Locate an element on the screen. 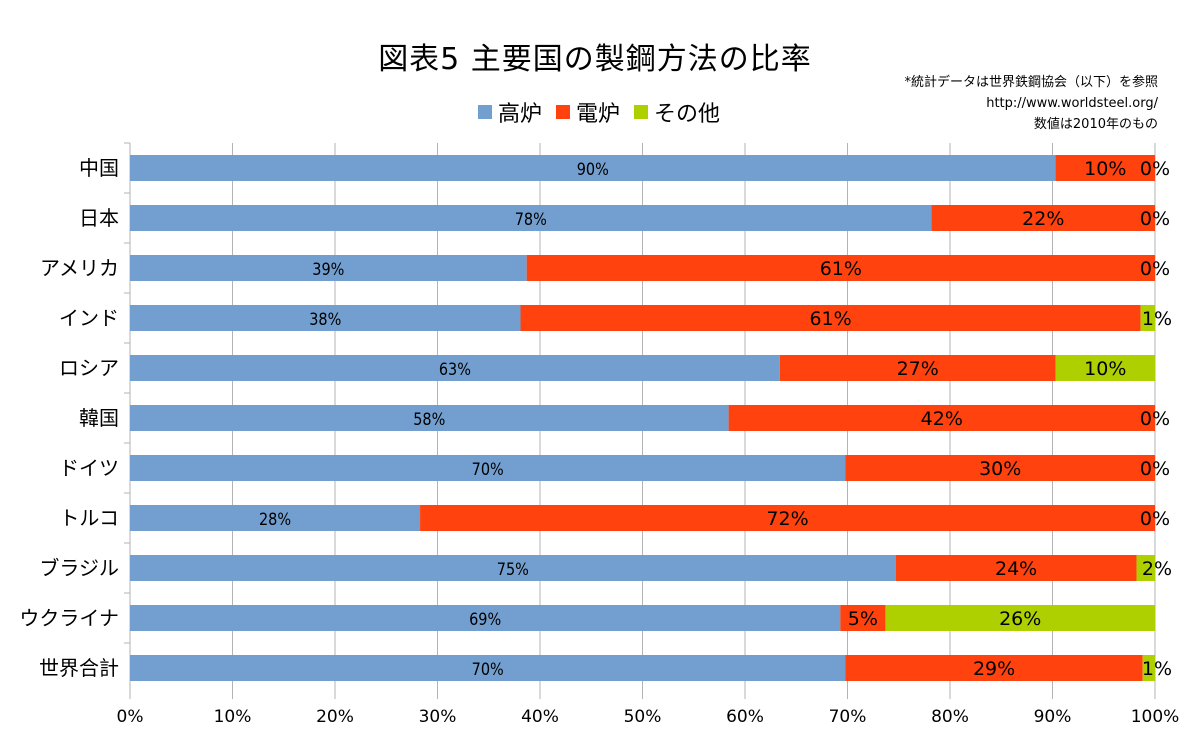 The height and width of the screenshot is (740, 1200). bar-data-label: 29% is located at coordinates (994, 669).